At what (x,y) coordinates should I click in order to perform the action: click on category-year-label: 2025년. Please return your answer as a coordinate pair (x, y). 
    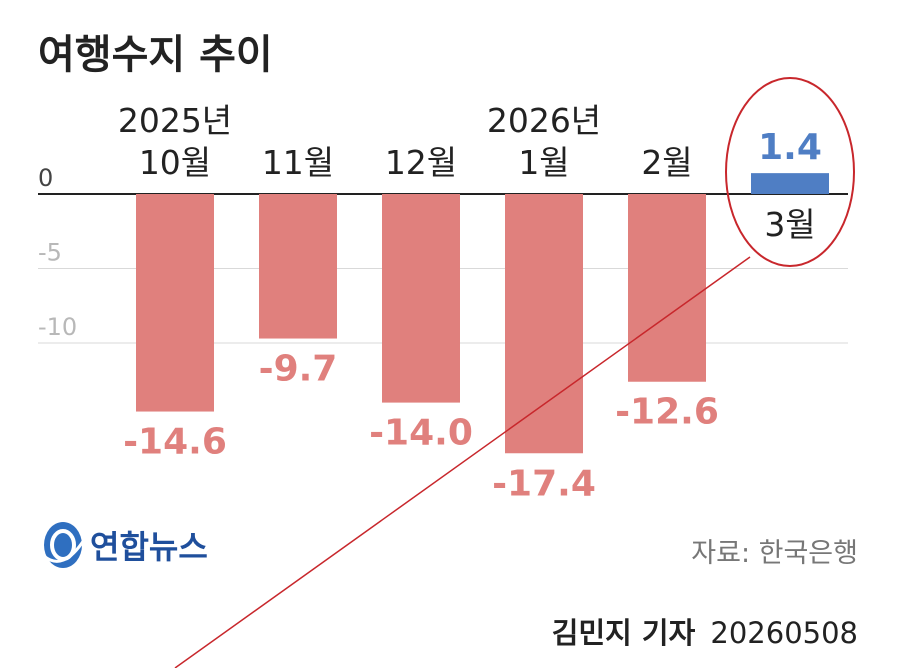
    Looking at the image, I should click on (175, 120).